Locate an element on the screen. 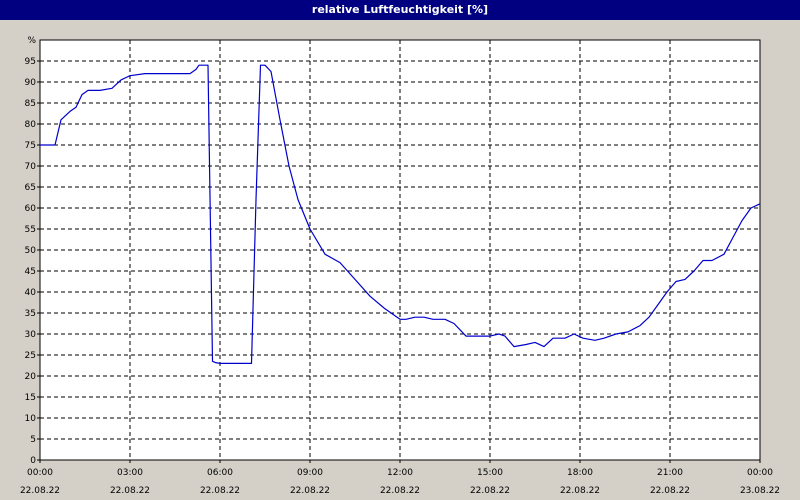  y-tick-label: 15 is located at coordinates (30, 398).